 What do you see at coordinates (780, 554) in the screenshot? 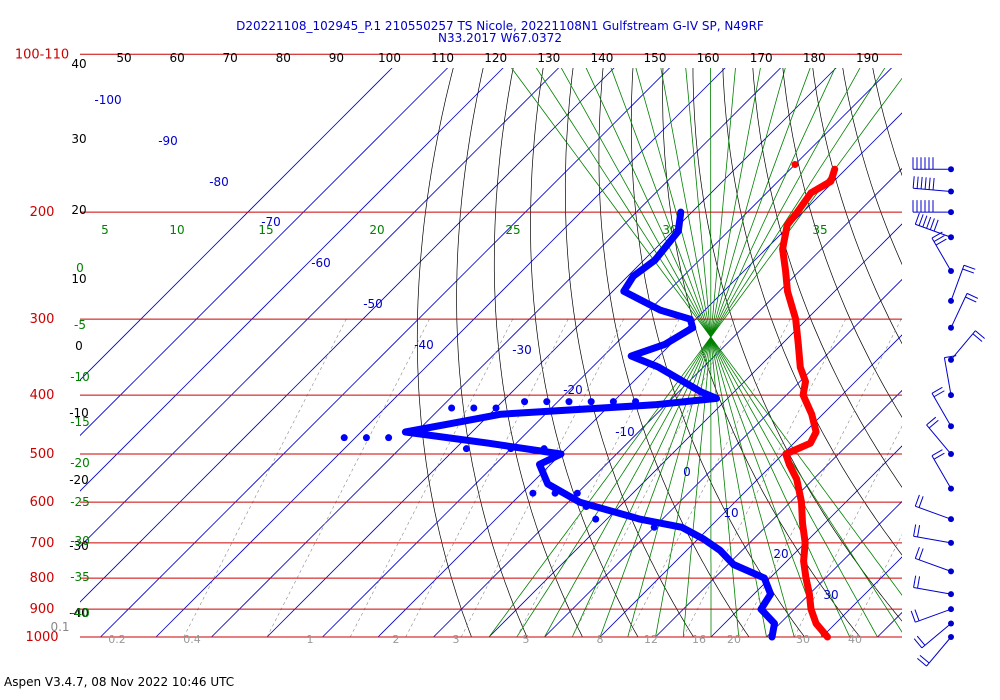
I see `isotherm-label: 20` at bounding box center [780, 554].